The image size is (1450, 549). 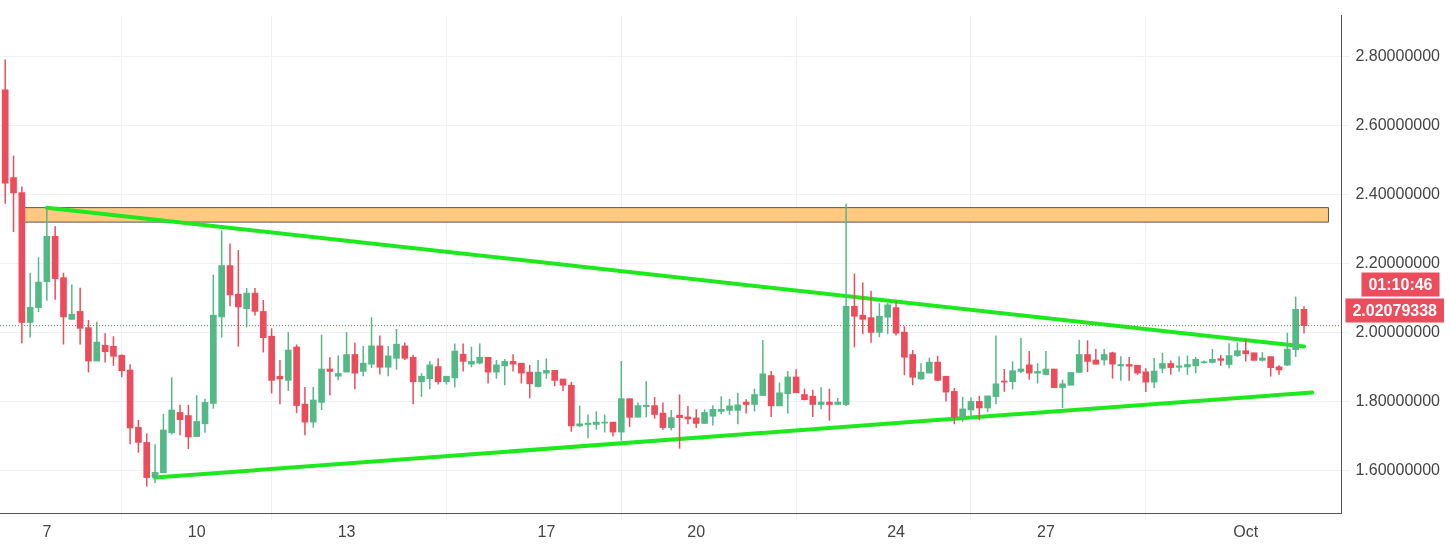 I want to click on x-tick-label: 17, so click(x=546, y=531).